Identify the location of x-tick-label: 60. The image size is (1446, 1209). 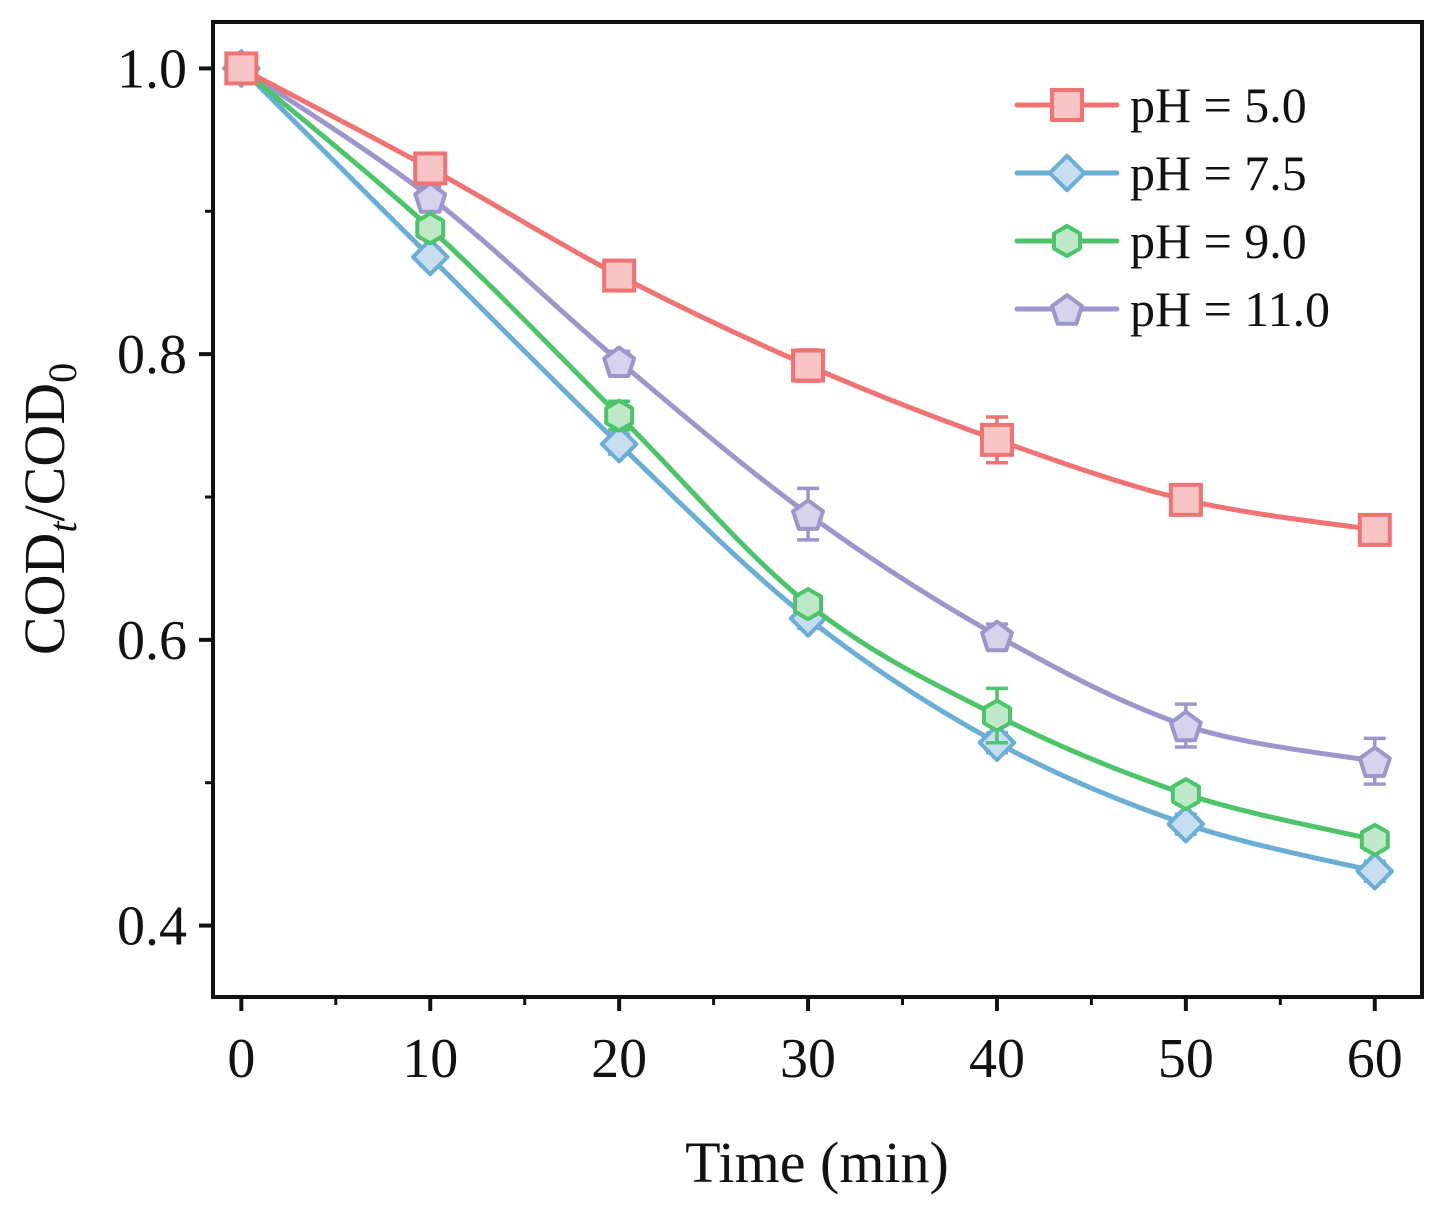
(1375, 1059).